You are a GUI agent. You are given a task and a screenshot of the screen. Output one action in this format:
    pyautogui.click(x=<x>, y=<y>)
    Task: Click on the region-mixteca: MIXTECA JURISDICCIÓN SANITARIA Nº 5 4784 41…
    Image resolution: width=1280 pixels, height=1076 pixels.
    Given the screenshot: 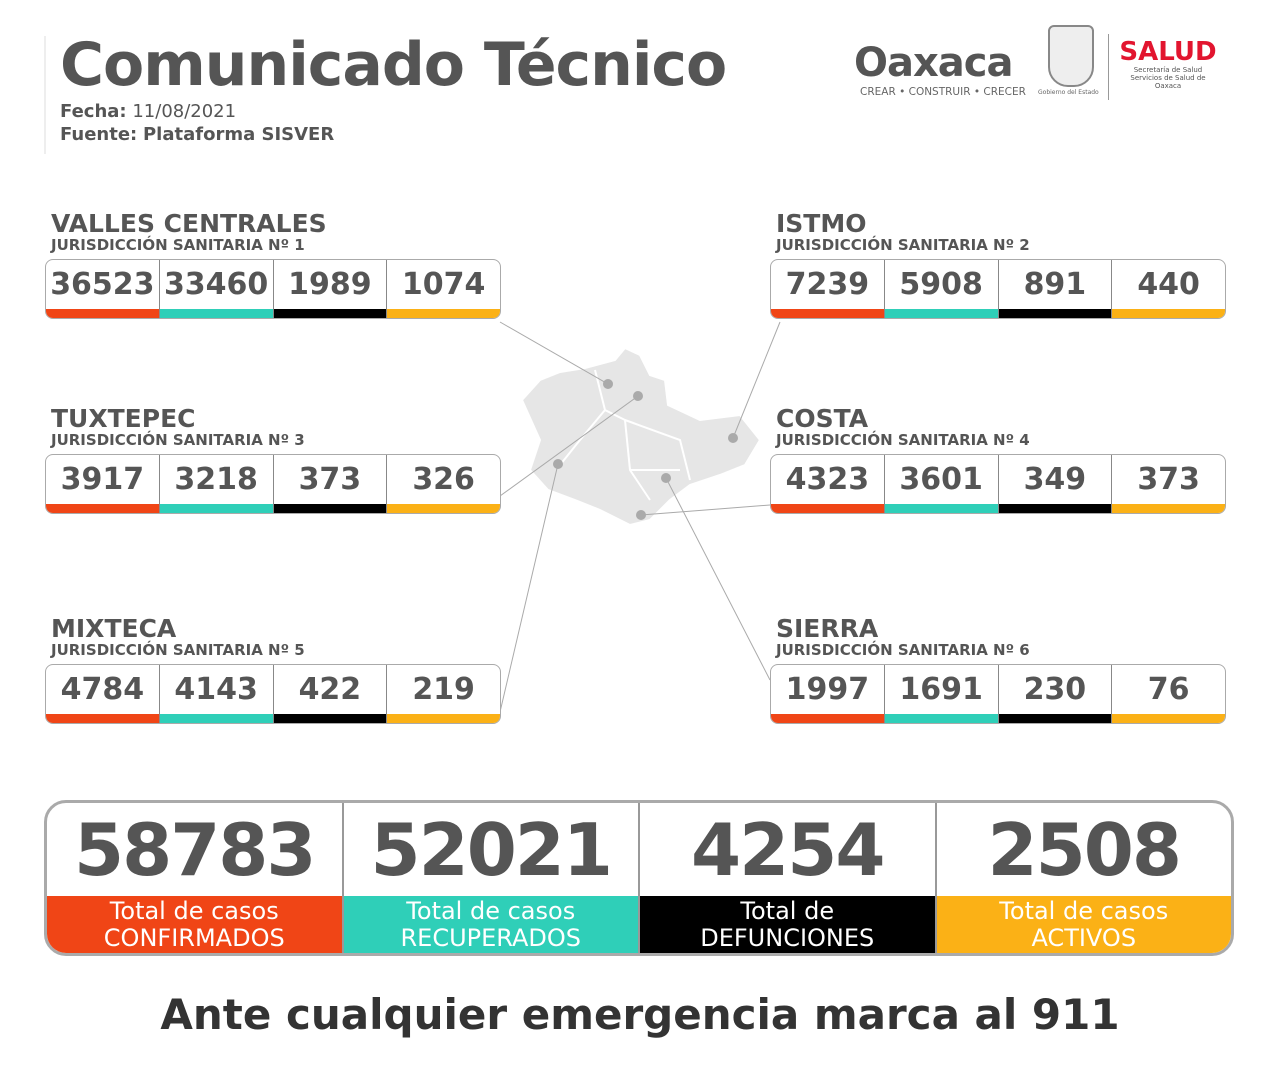 What is the action you would take?
    pyautogui.click(x=273, y=670)
    